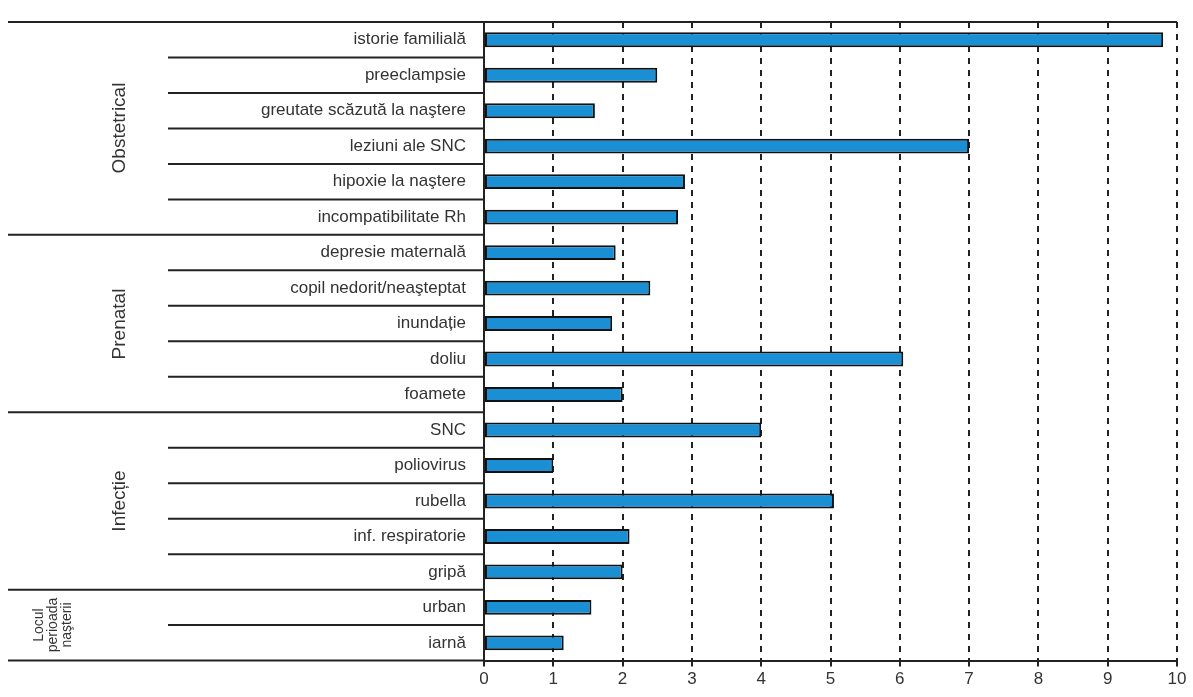 Image resolution: width=1193 pixels, height=697 pixels. What do you see at coordinates (553, 679) in the screenshot?
I see `x-tick-label: 1` at bounding box center [553, 679].